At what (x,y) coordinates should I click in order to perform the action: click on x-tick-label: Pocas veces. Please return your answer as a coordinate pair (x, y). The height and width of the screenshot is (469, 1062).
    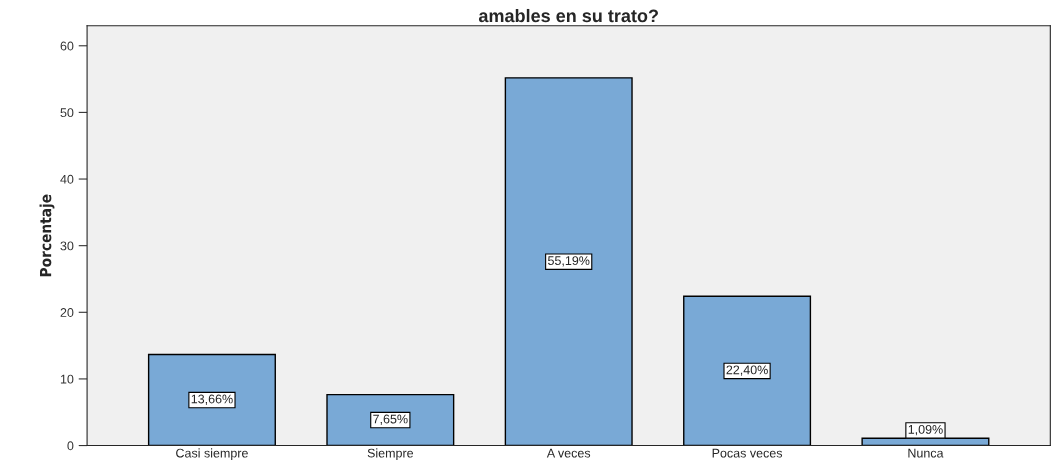
    Looking at the image, I should click on (747, 453).